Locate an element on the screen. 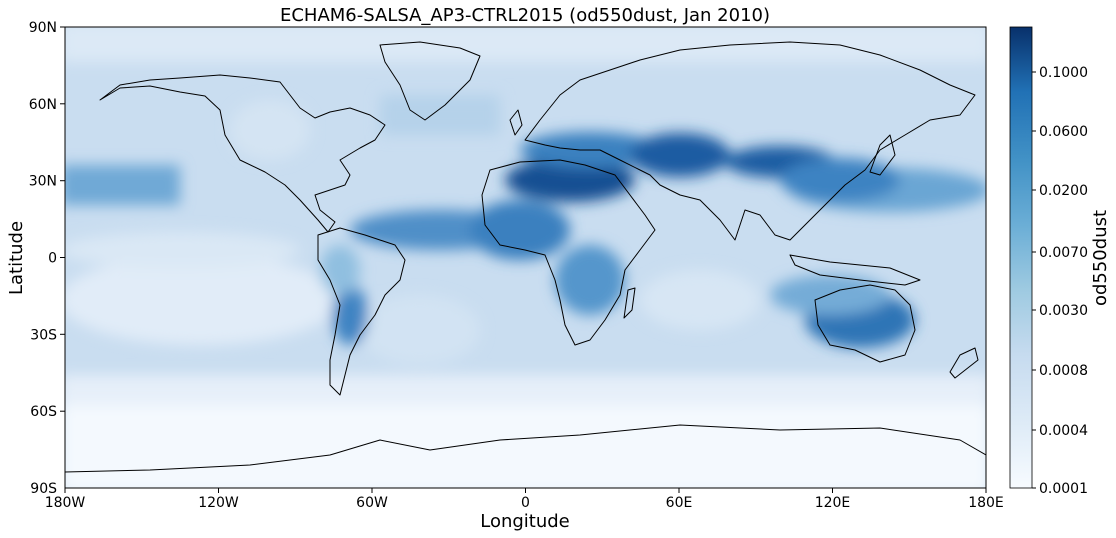  north-pacific-belt is located at coordinates (122, 185).